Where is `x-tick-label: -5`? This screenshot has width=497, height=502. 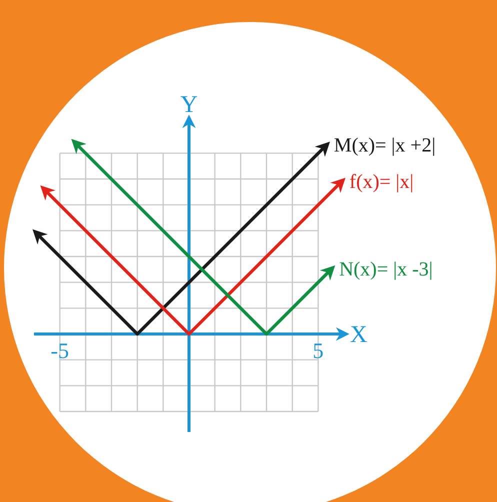 x-tick-label: -5 is located at coordinates (59, 350).